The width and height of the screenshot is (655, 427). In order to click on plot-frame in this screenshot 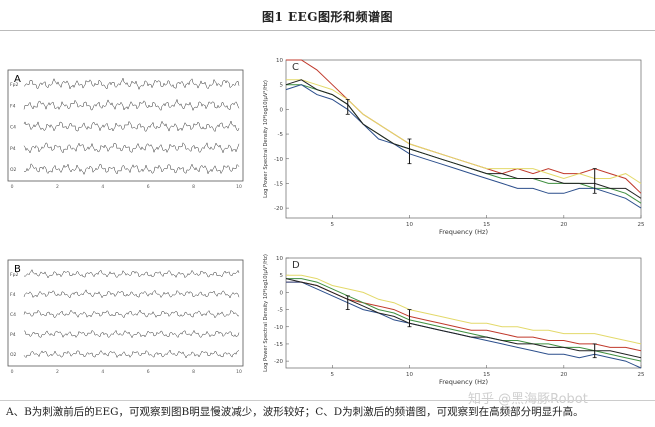, I will do `click(463, 313)`.